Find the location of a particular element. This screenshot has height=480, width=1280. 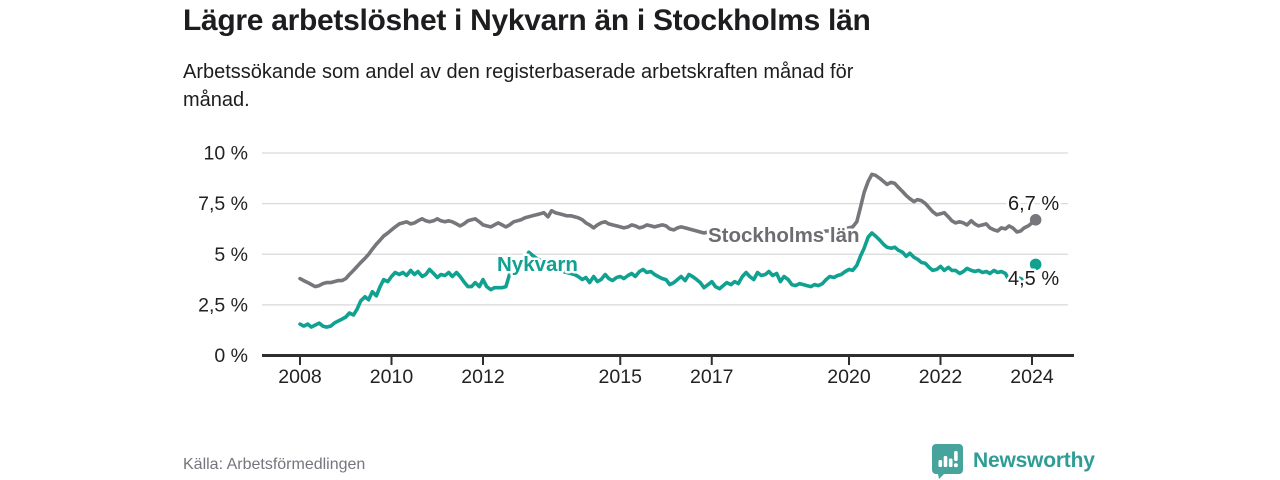

x-tick-label: 2024 is located at coordinates (1032, 377).